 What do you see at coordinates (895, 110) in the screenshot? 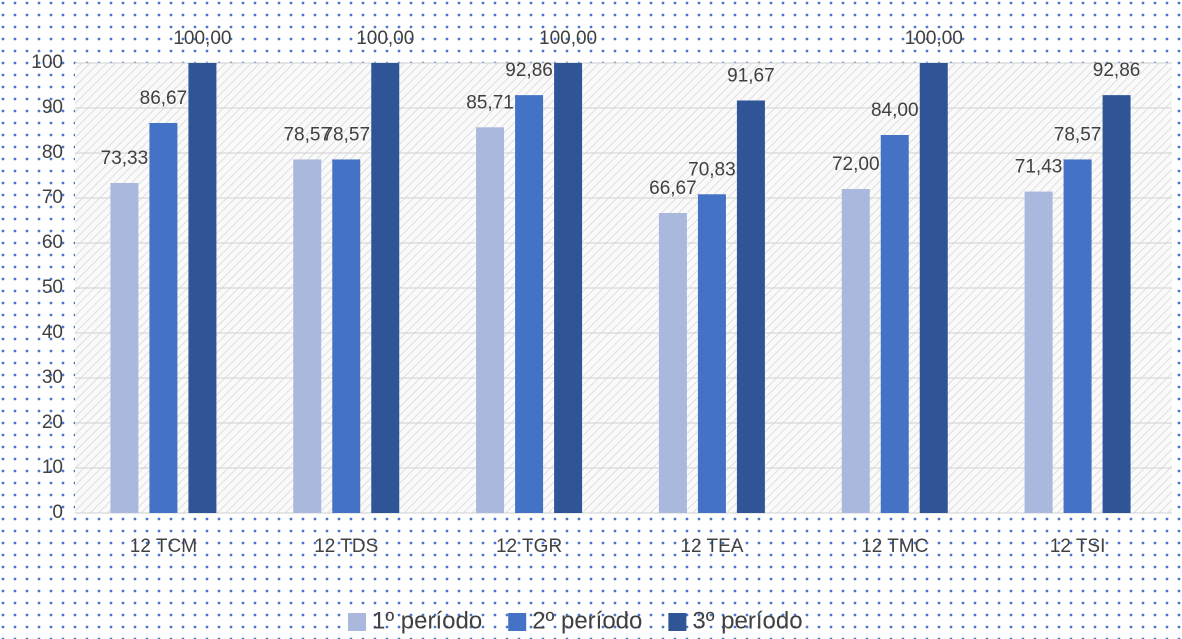
I see `value-label: 84,00` at bounding box center [895, 110].